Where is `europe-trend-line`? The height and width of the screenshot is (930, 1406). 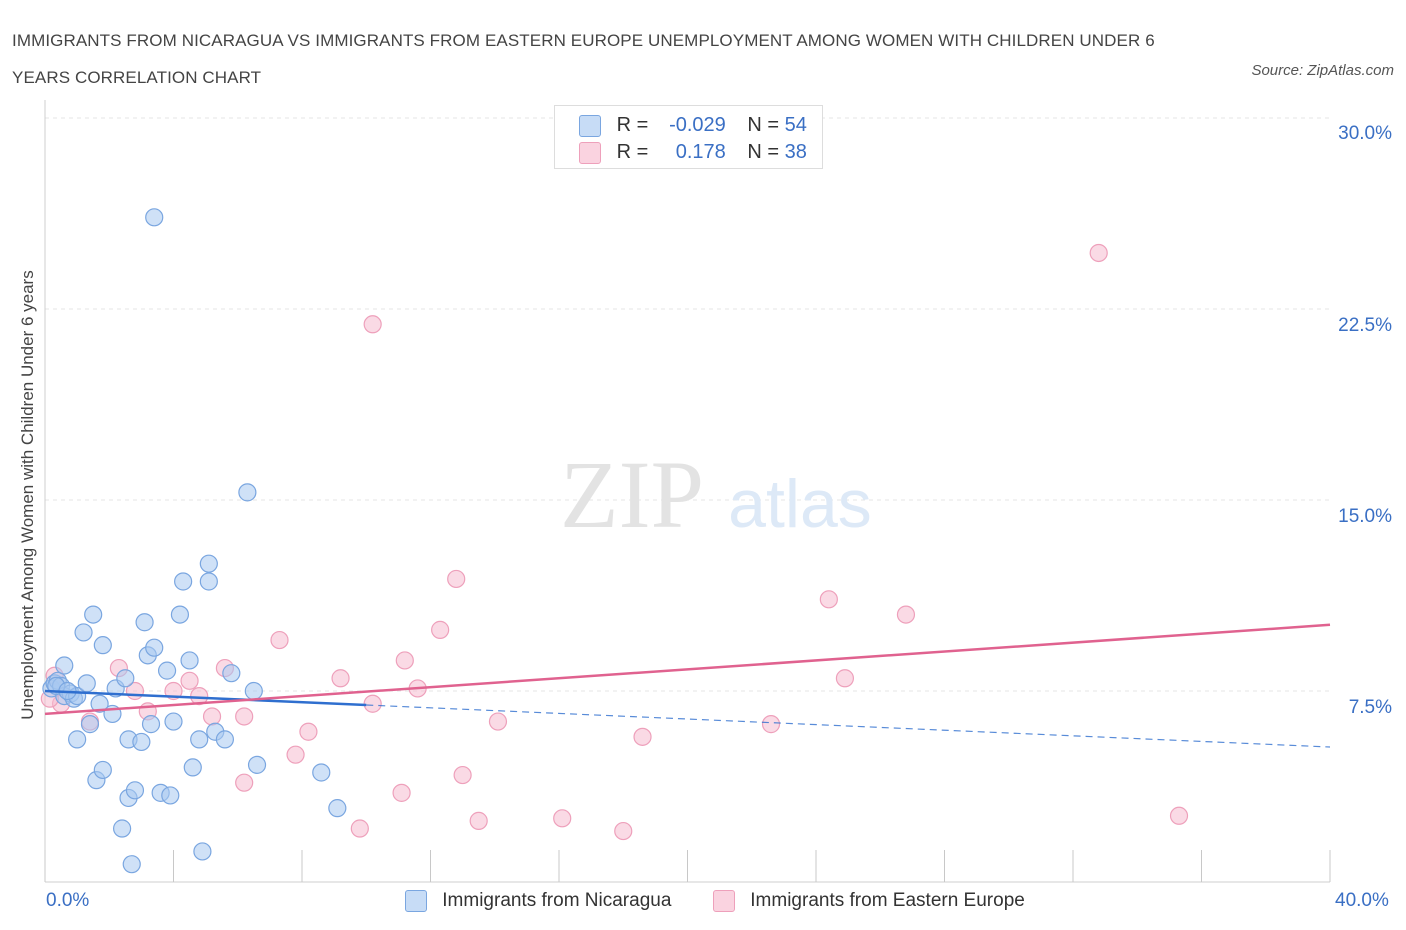
europe-trend-line is located at coordinates (687, 669).